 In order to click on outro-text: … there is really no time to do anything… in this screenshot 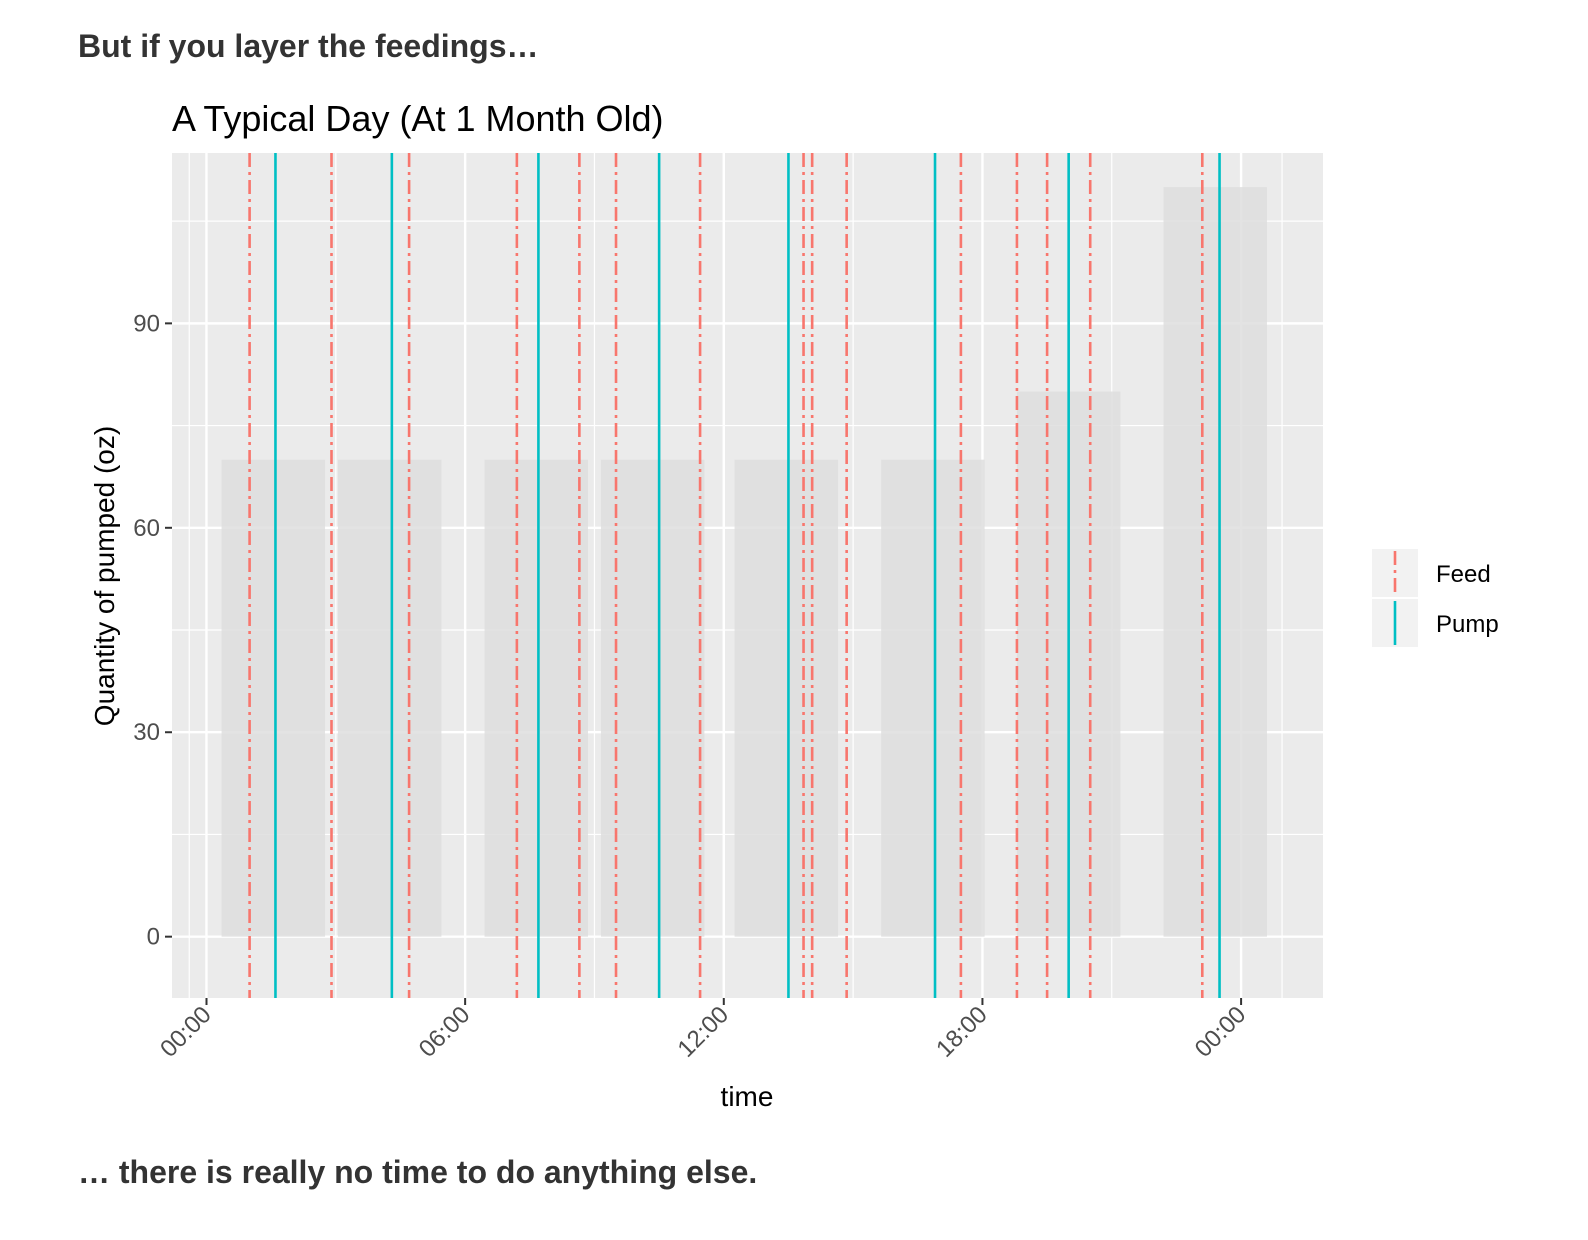, I will do `click(418, 1172)`.